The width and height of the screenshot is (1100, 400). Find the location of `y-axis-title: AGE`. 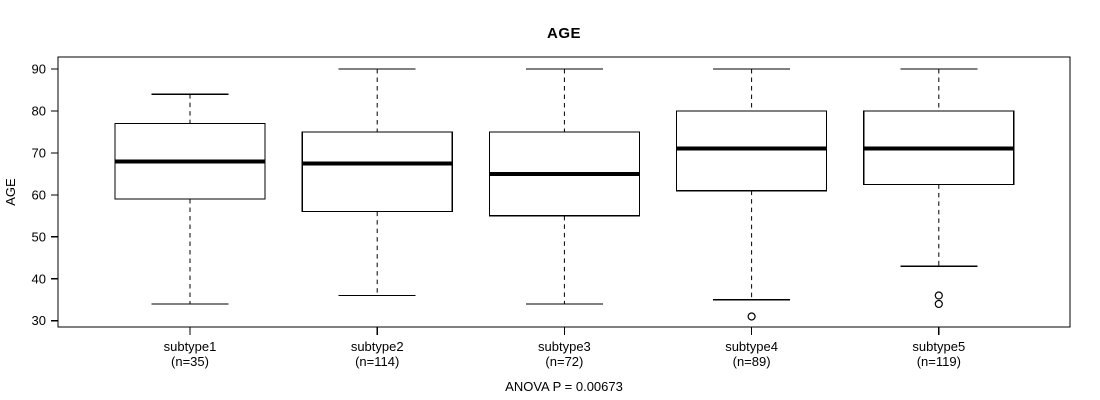

y-axis-title: AGE is located at coordinates (10, 192).